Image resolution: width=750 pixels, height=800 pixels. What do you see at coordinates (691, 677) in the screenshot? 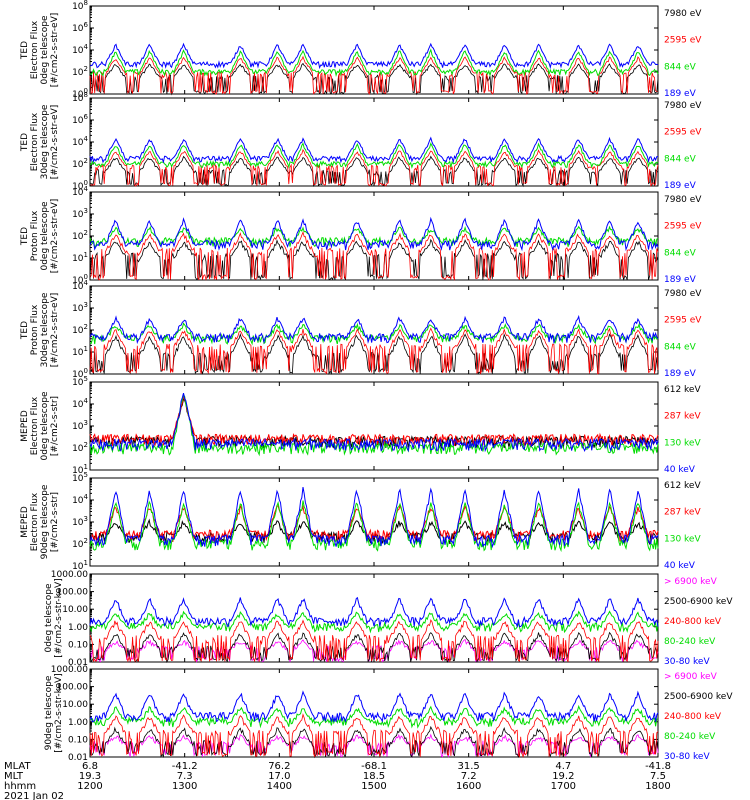
I see `legend-entry: > 6900 keV` at bounding box center [691, 677].